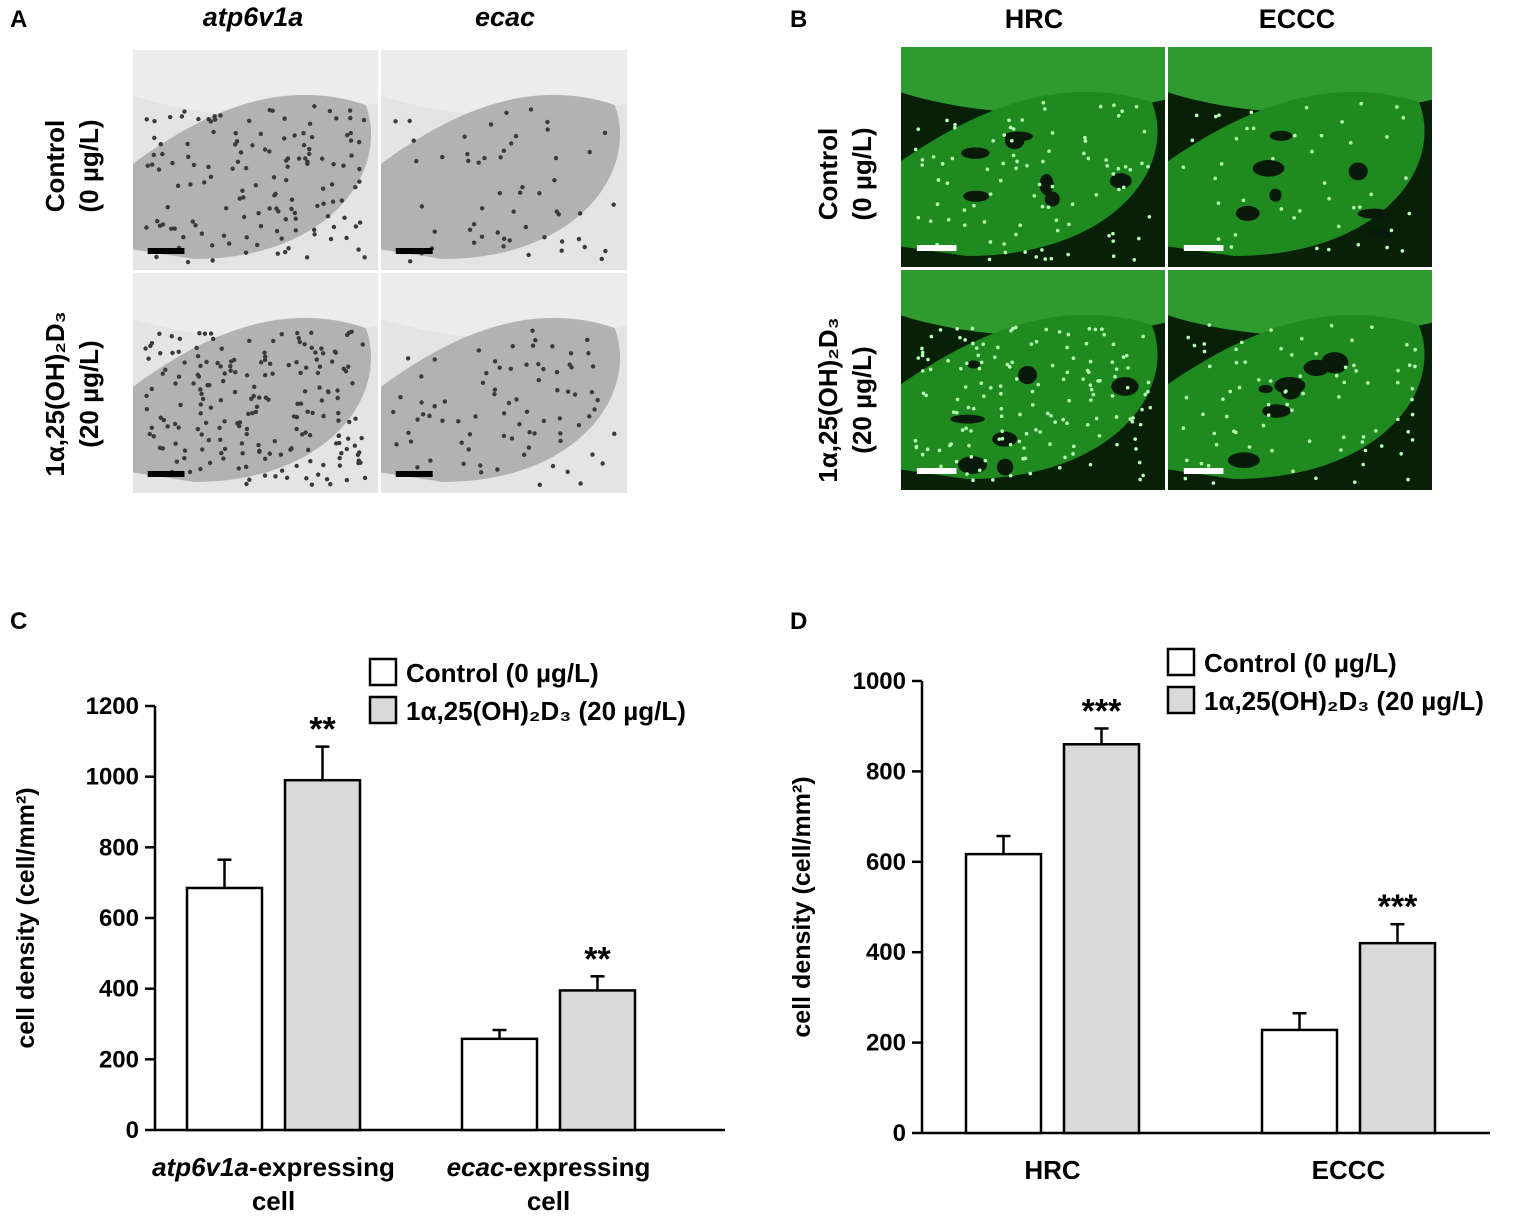 The height and width of the screenshot is (1218, 1535). What do you see at coordinates (72, 166) in the screenshot?
I see `panel-a-row-label-control: Control (0 µg/L)` at bounding box center [72, 166].